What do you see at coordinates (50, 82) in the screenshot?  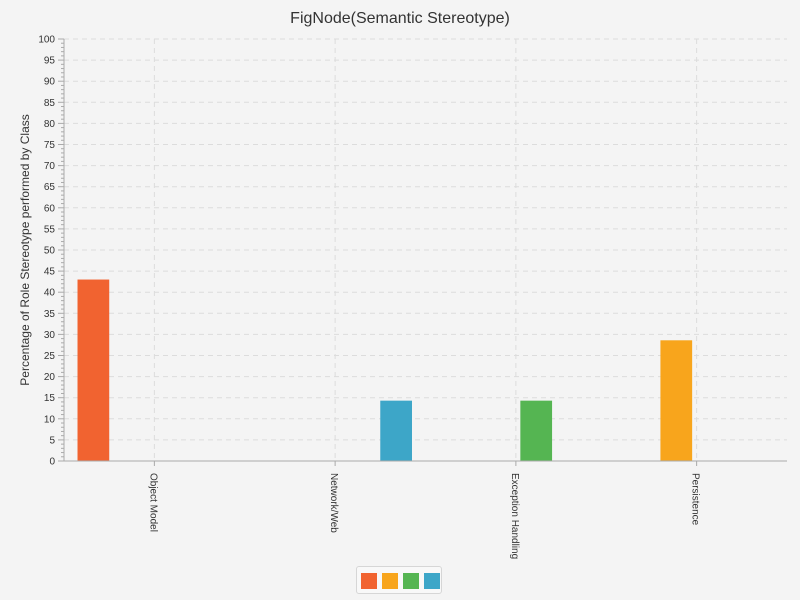 I see `y-tick-label: 90` at bounding box center [50, 82].